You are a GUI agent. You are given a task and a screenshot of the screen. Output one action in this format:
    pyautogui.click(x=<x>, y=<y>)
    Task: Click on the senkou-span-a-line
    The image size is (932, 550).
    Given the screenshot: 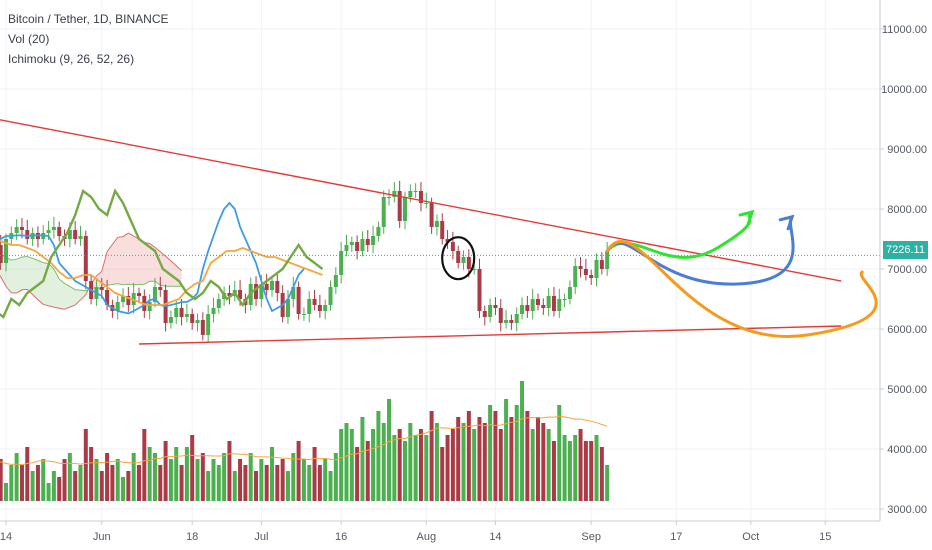 What is the action you would take?
    pyautogui.click(x=91, y=273)
    